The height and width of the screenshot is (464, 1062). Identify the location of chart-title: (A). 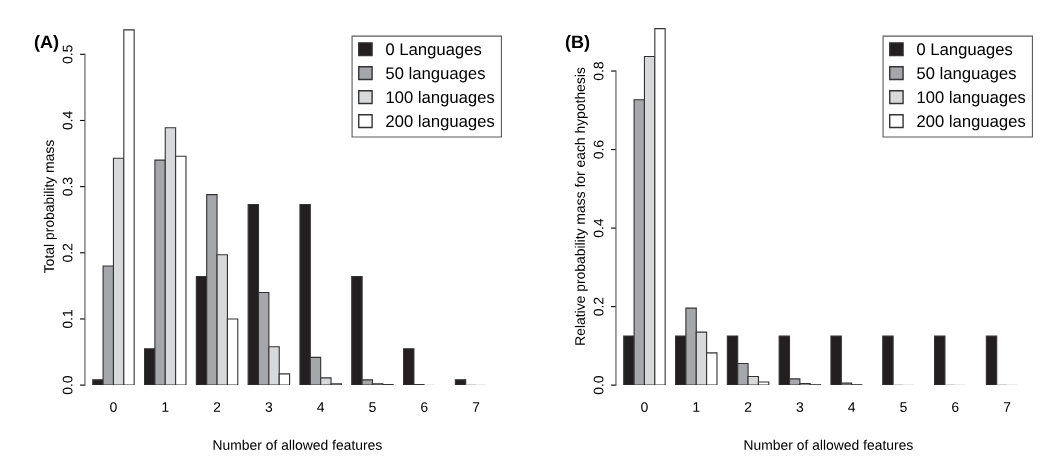
(46, 43).